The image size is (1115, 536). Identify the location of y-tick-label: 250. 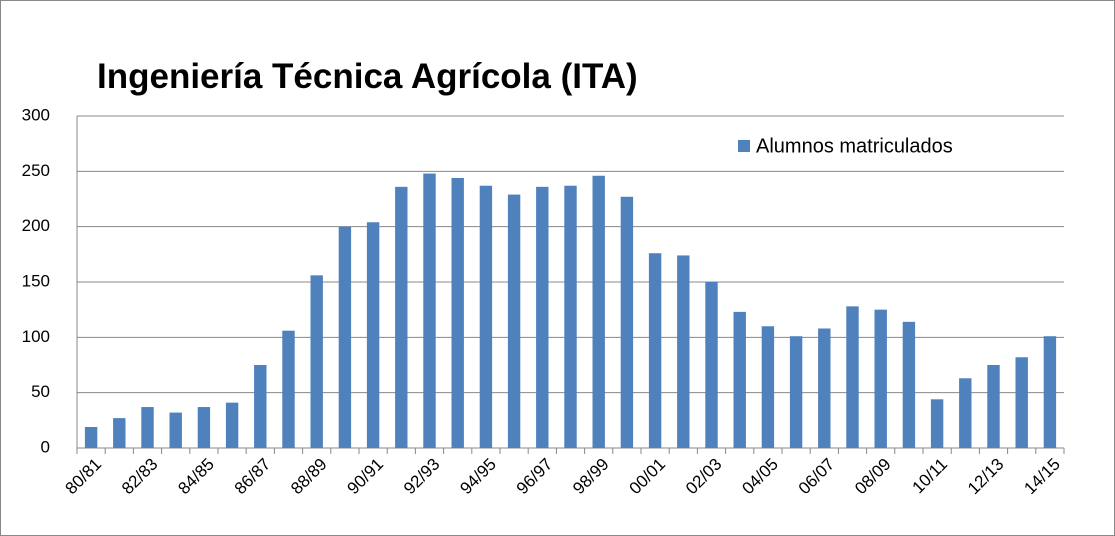
(36, 170).